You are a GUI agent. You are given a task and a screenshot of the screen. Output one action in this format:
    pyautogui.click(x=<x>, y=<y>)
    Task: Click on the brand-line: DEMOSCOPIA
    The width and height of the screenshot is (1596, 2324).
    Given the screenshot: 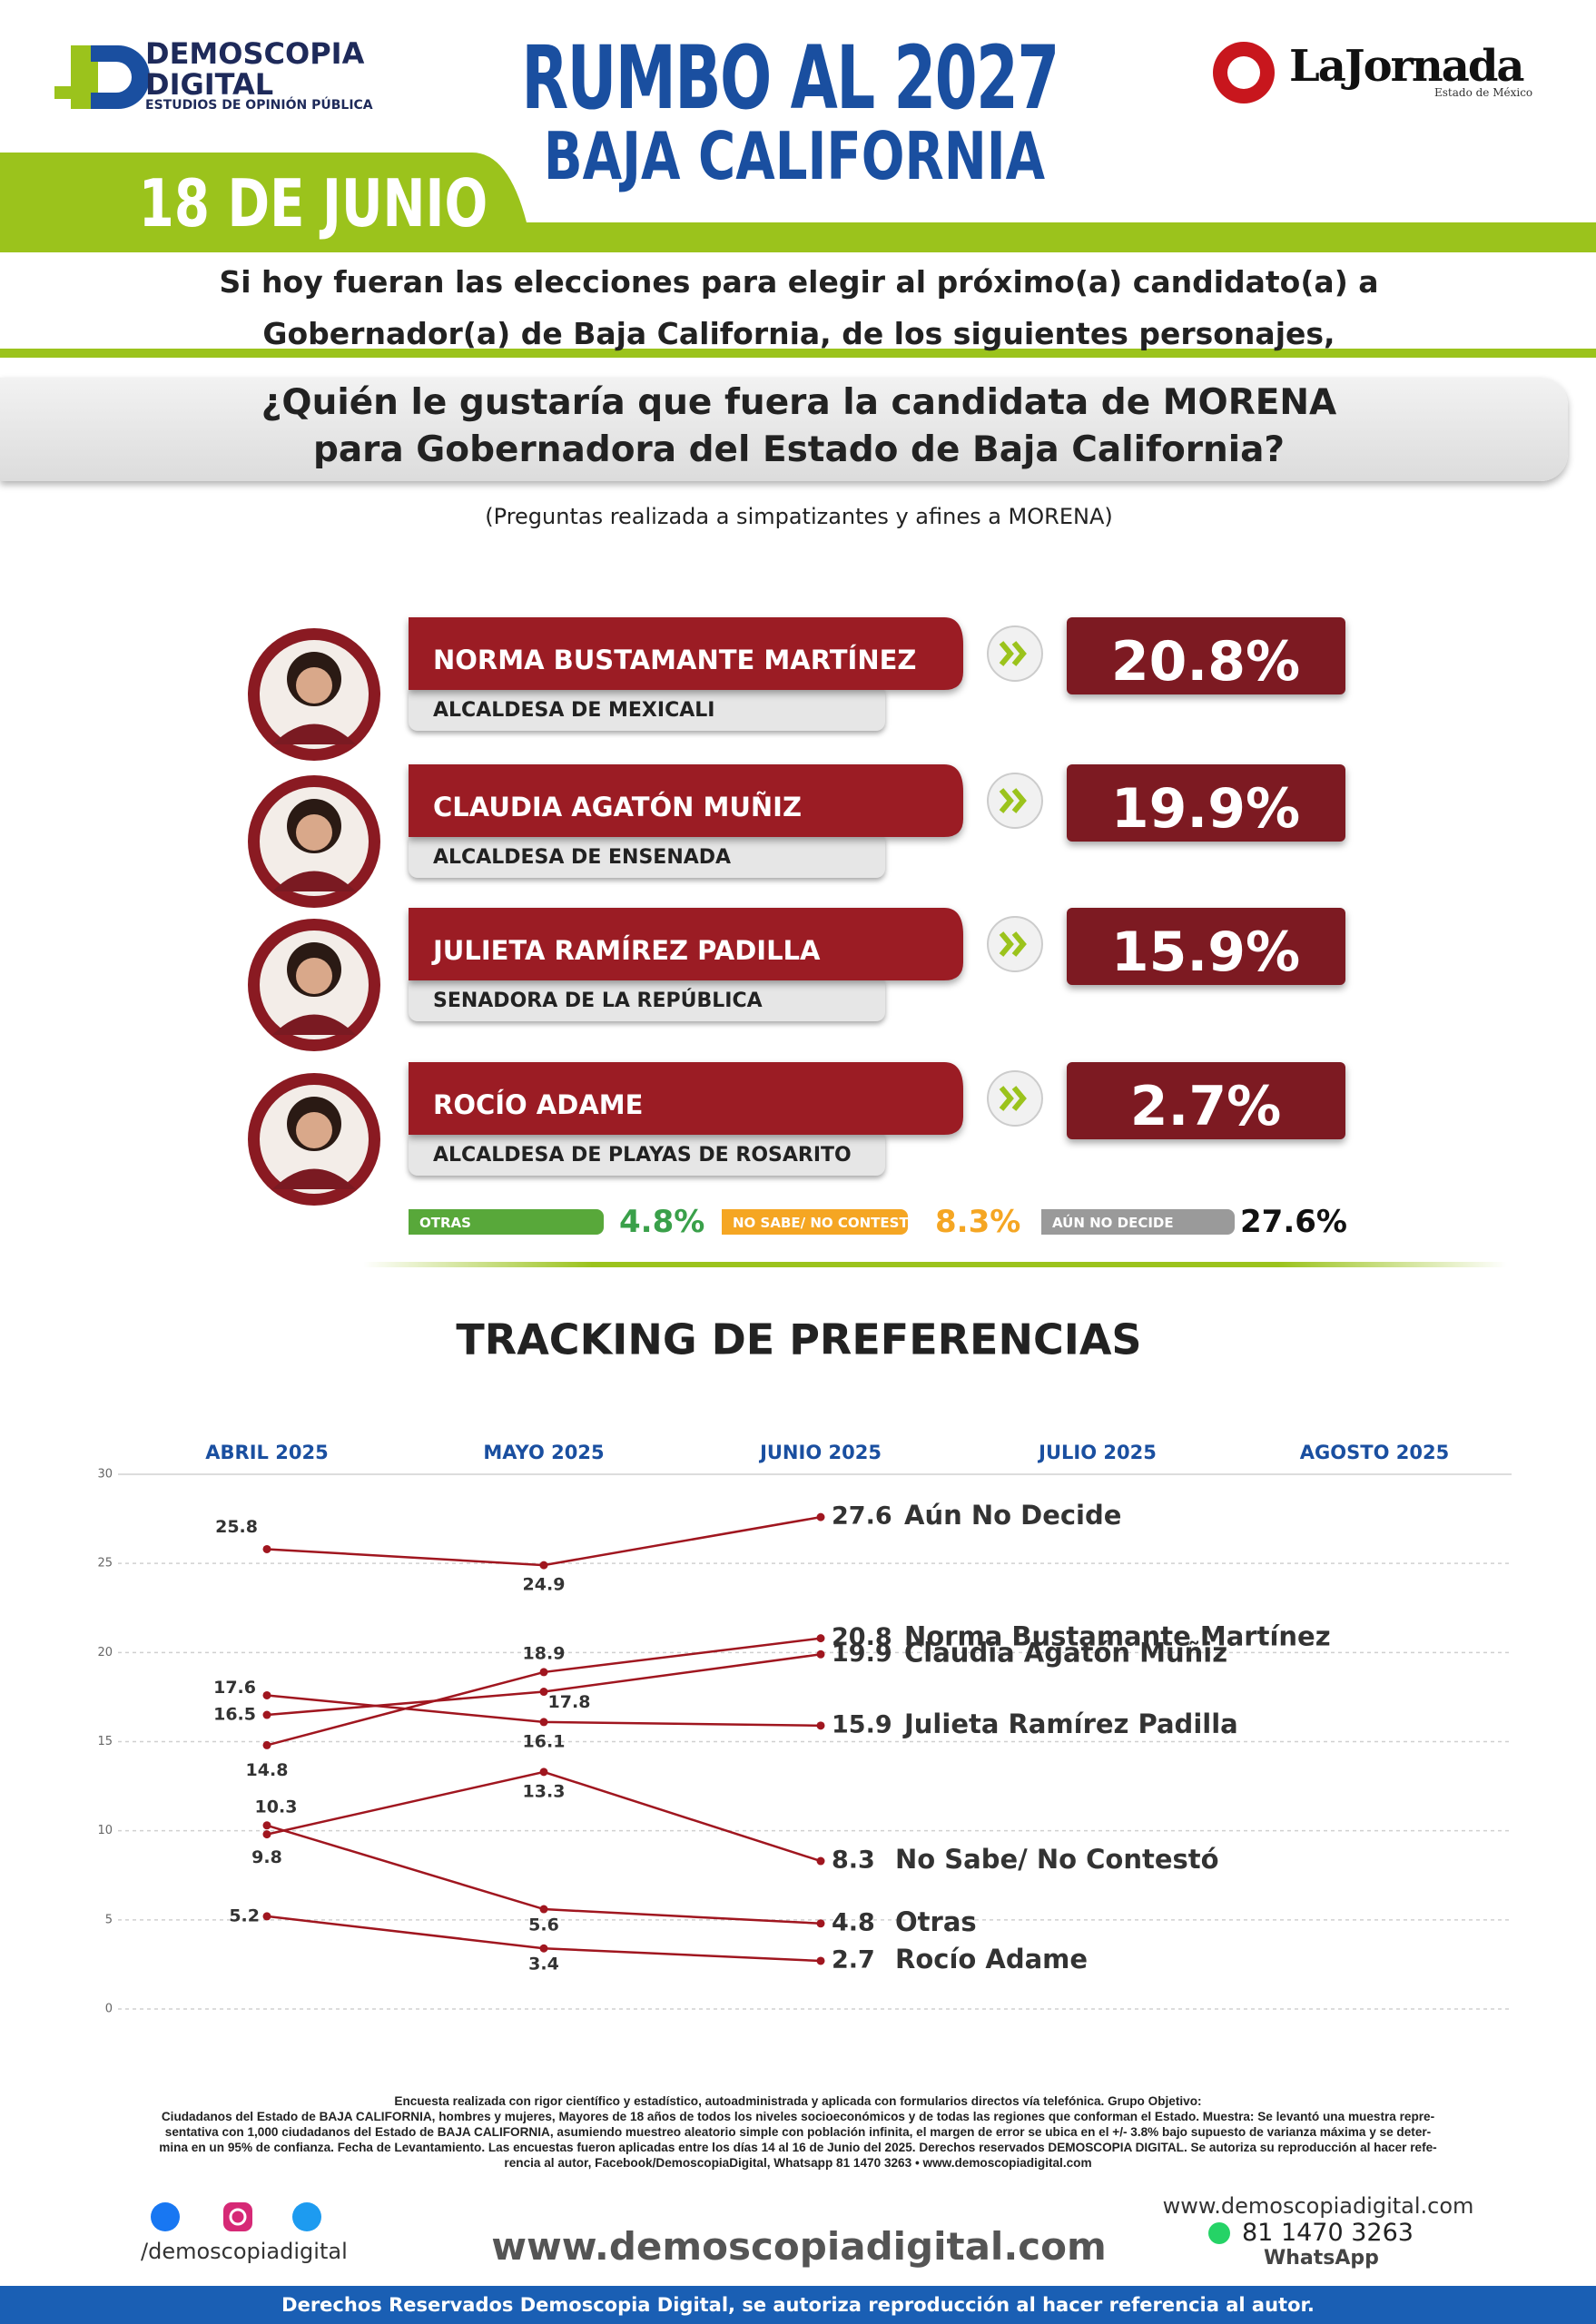 What is the action you would take?
    pyautogui.click(x=255, y=53)
    